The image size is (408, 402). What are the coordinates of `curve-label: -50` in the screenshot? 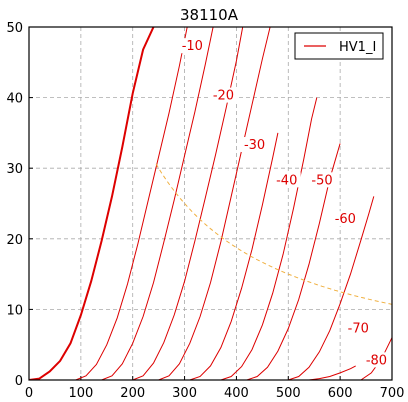 It's located at (321, 180).